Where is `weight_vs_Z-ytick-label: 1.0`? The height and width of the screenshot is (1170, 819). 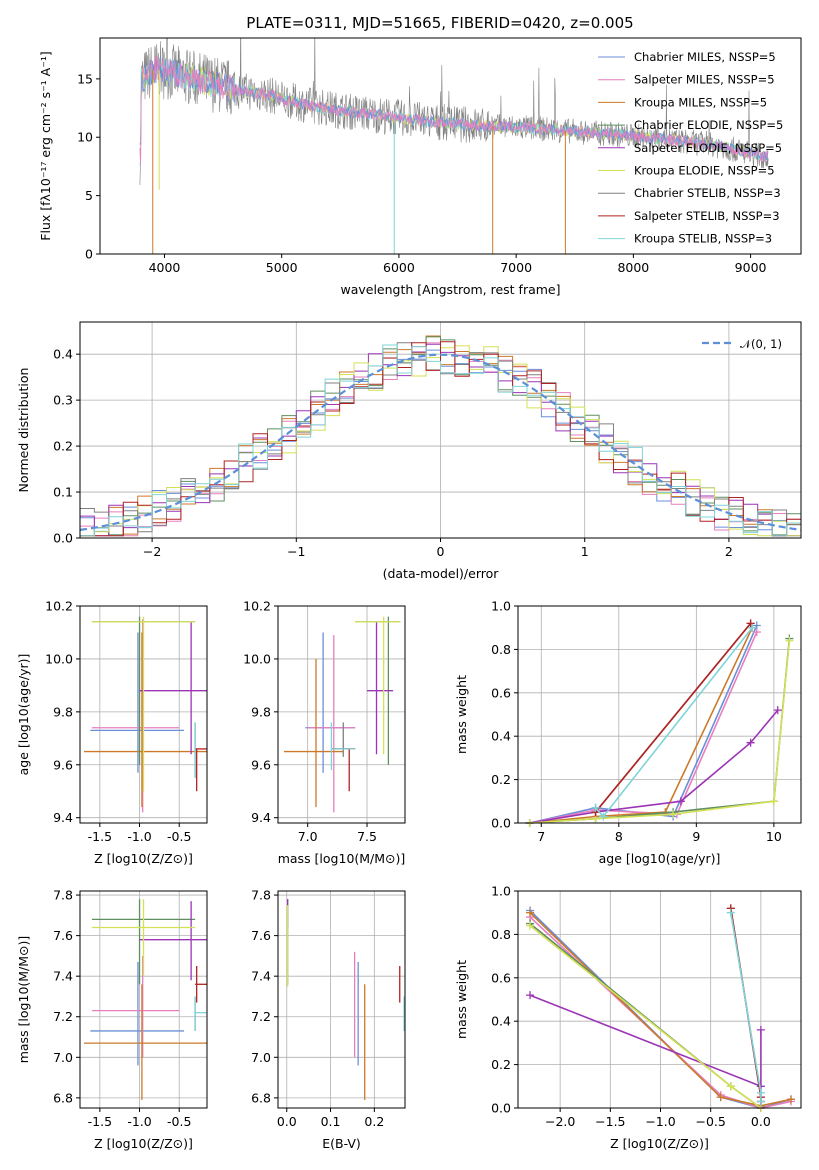
weight_vs_Z-ytick-label: 1.0 is located at coordinates (501, 891).